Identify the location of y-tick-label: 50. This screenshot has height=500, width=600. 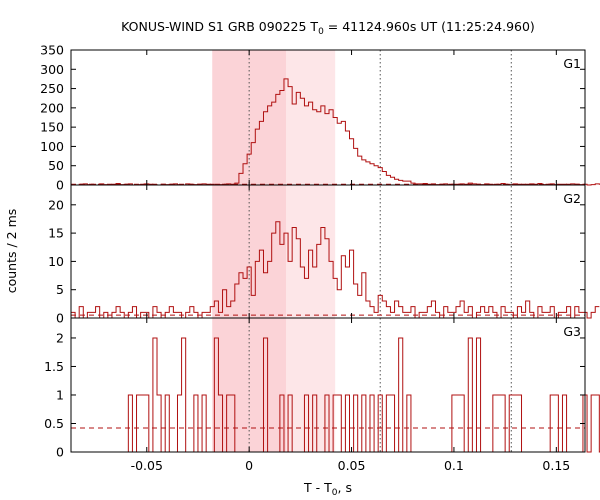
(56, 165).